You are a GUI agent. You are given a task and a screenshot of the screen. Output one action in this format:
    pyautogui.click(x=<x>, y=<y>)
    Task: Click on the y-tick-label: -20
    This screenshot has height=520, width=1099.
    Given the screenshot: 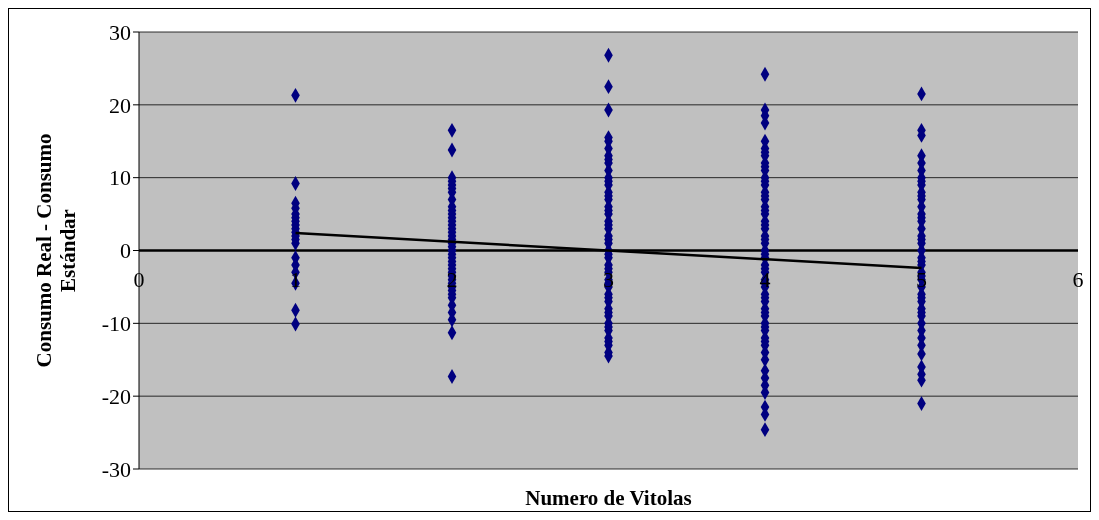 What is the action you would take?
    pyautogui.click(x=116, y=396)
    